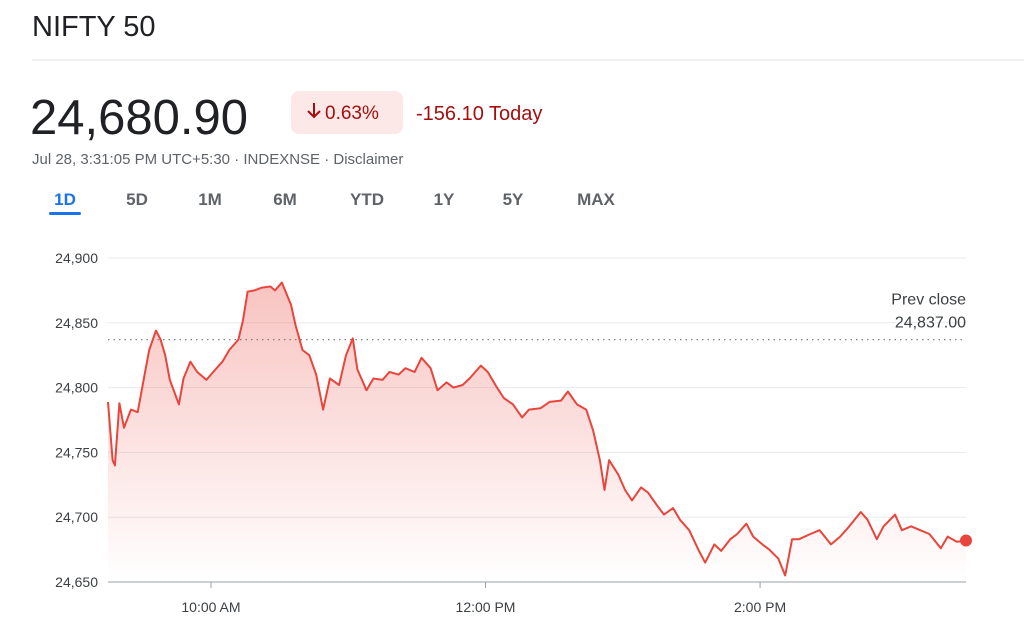 The height and width of the screenshot is (634, 1024). Describe the element at coordinates (65, 213) in the screenshot. I see `active-tab-underline` at that location.